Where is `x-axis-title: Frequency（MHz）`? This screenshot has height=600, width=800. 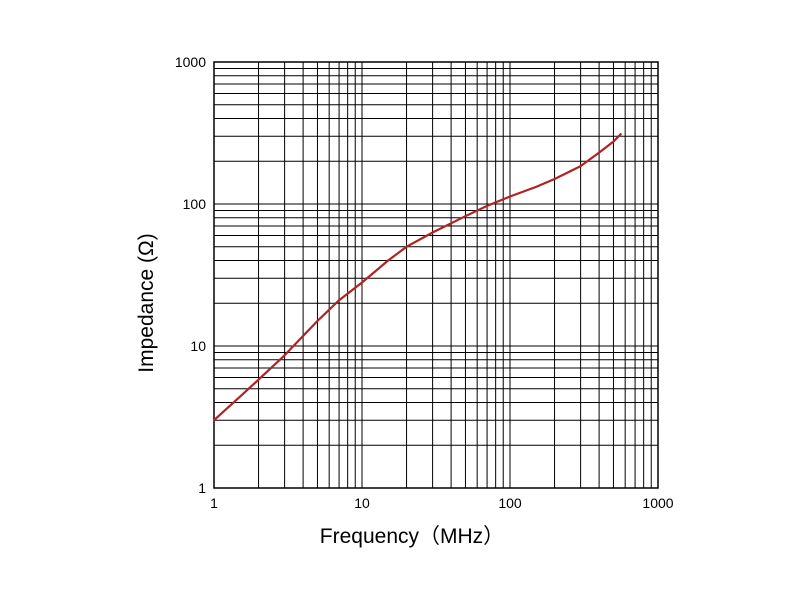 x-axis-title: Frequency（MHz） is located at coordinates (412, 536).